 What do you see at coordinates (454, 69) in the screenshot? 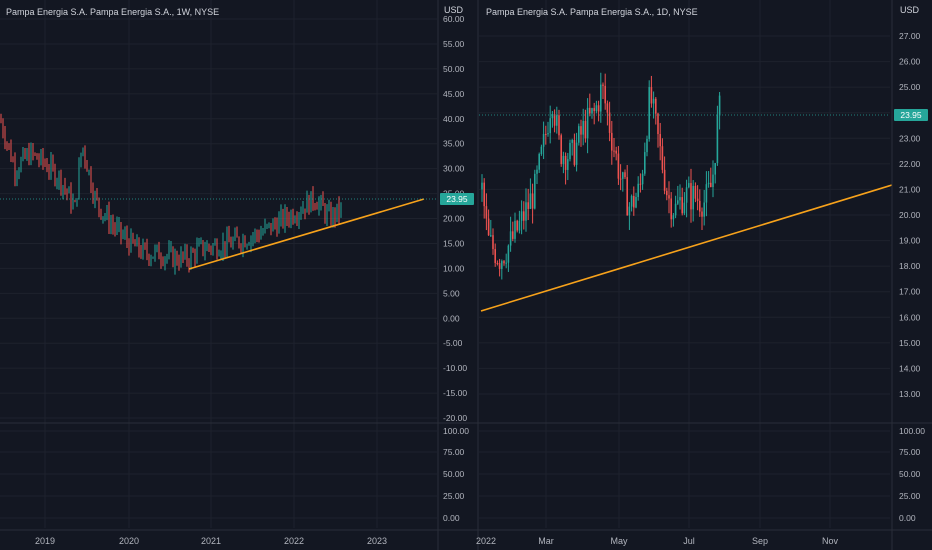
I see `y-tick-label: 50.00` at bounding box center [454, 69].